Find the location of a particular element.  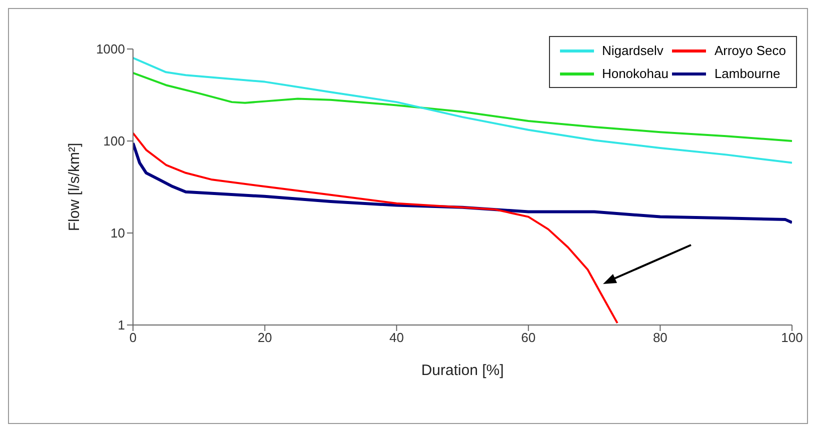

y-tick-label: 100 is located at coordinates (114, 141).